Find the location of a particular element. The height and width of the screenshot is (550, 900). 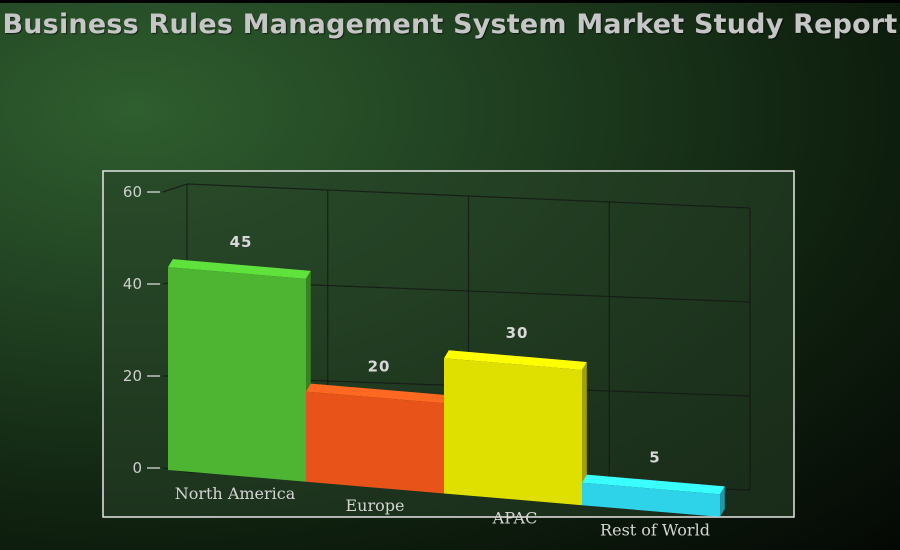

data-label: 20 is located at coordinates (379, 367).